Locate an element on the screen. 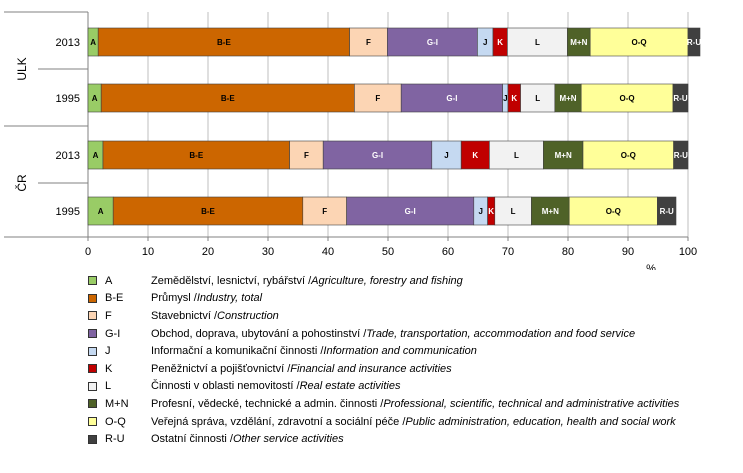 Image resolution: width=743 pixels, height=473 pixels. x-tick-label: 100 is located at coordinates (688, 252).